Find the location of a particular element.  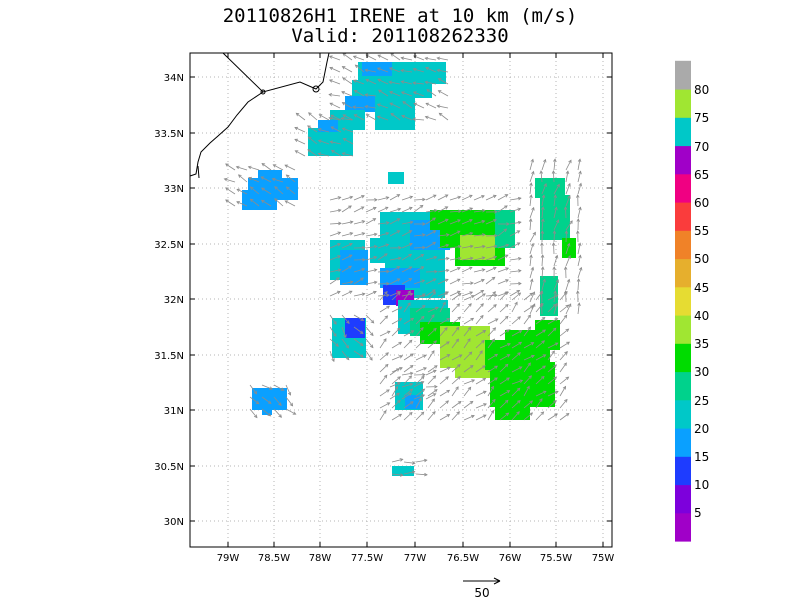

lat-tick-label: 30.5N is located at coordinates (169, 467).